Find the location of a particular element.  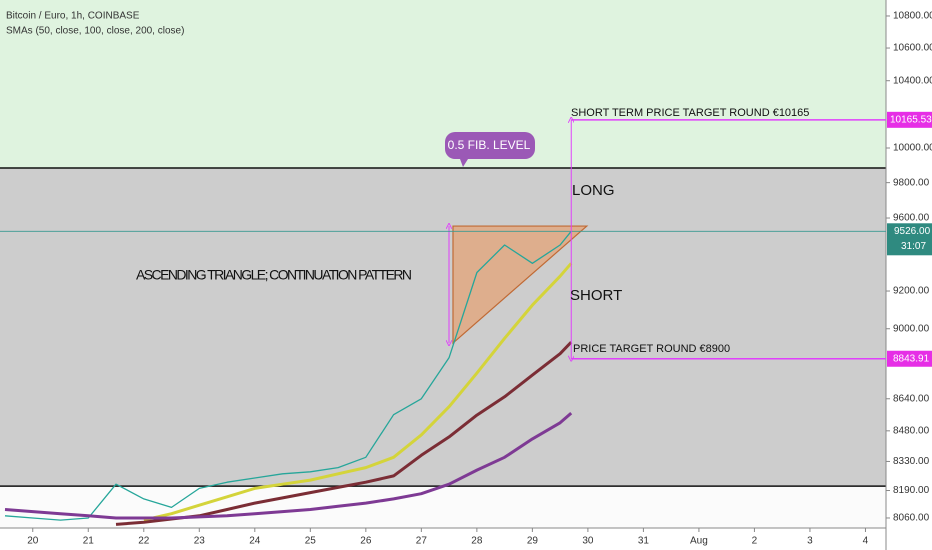

y-tick-label: 10400.00 is located at coordinates (912, 80).